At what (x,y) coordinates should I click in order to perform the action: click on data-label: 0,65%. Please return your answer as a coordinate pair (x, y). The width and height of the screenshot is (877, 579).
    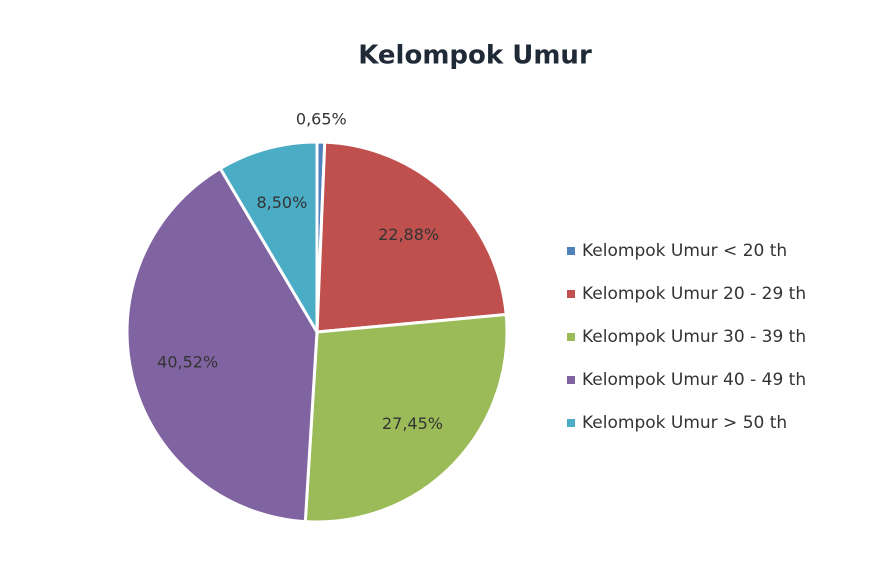
    Looking at the image, I should click on (321, 119).